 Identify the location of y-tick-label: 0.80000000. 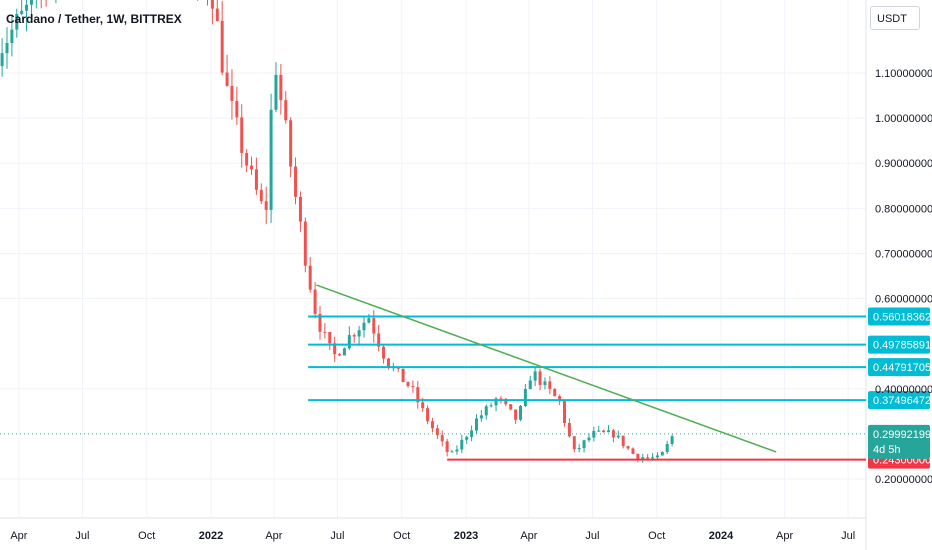
(903, 209).